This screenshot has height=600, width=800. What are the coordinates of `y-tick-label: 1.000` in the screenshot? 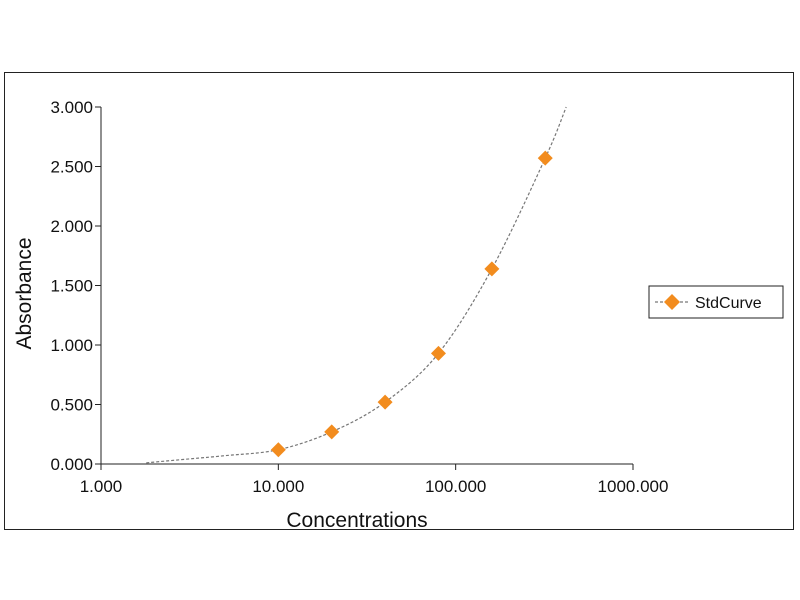 It's located at (71, 345).